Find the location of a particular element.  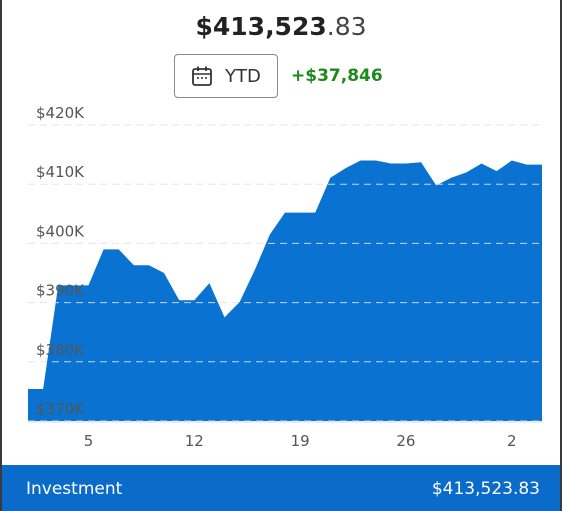

y-tick-label: $420K is located at coordinates (60, 113).